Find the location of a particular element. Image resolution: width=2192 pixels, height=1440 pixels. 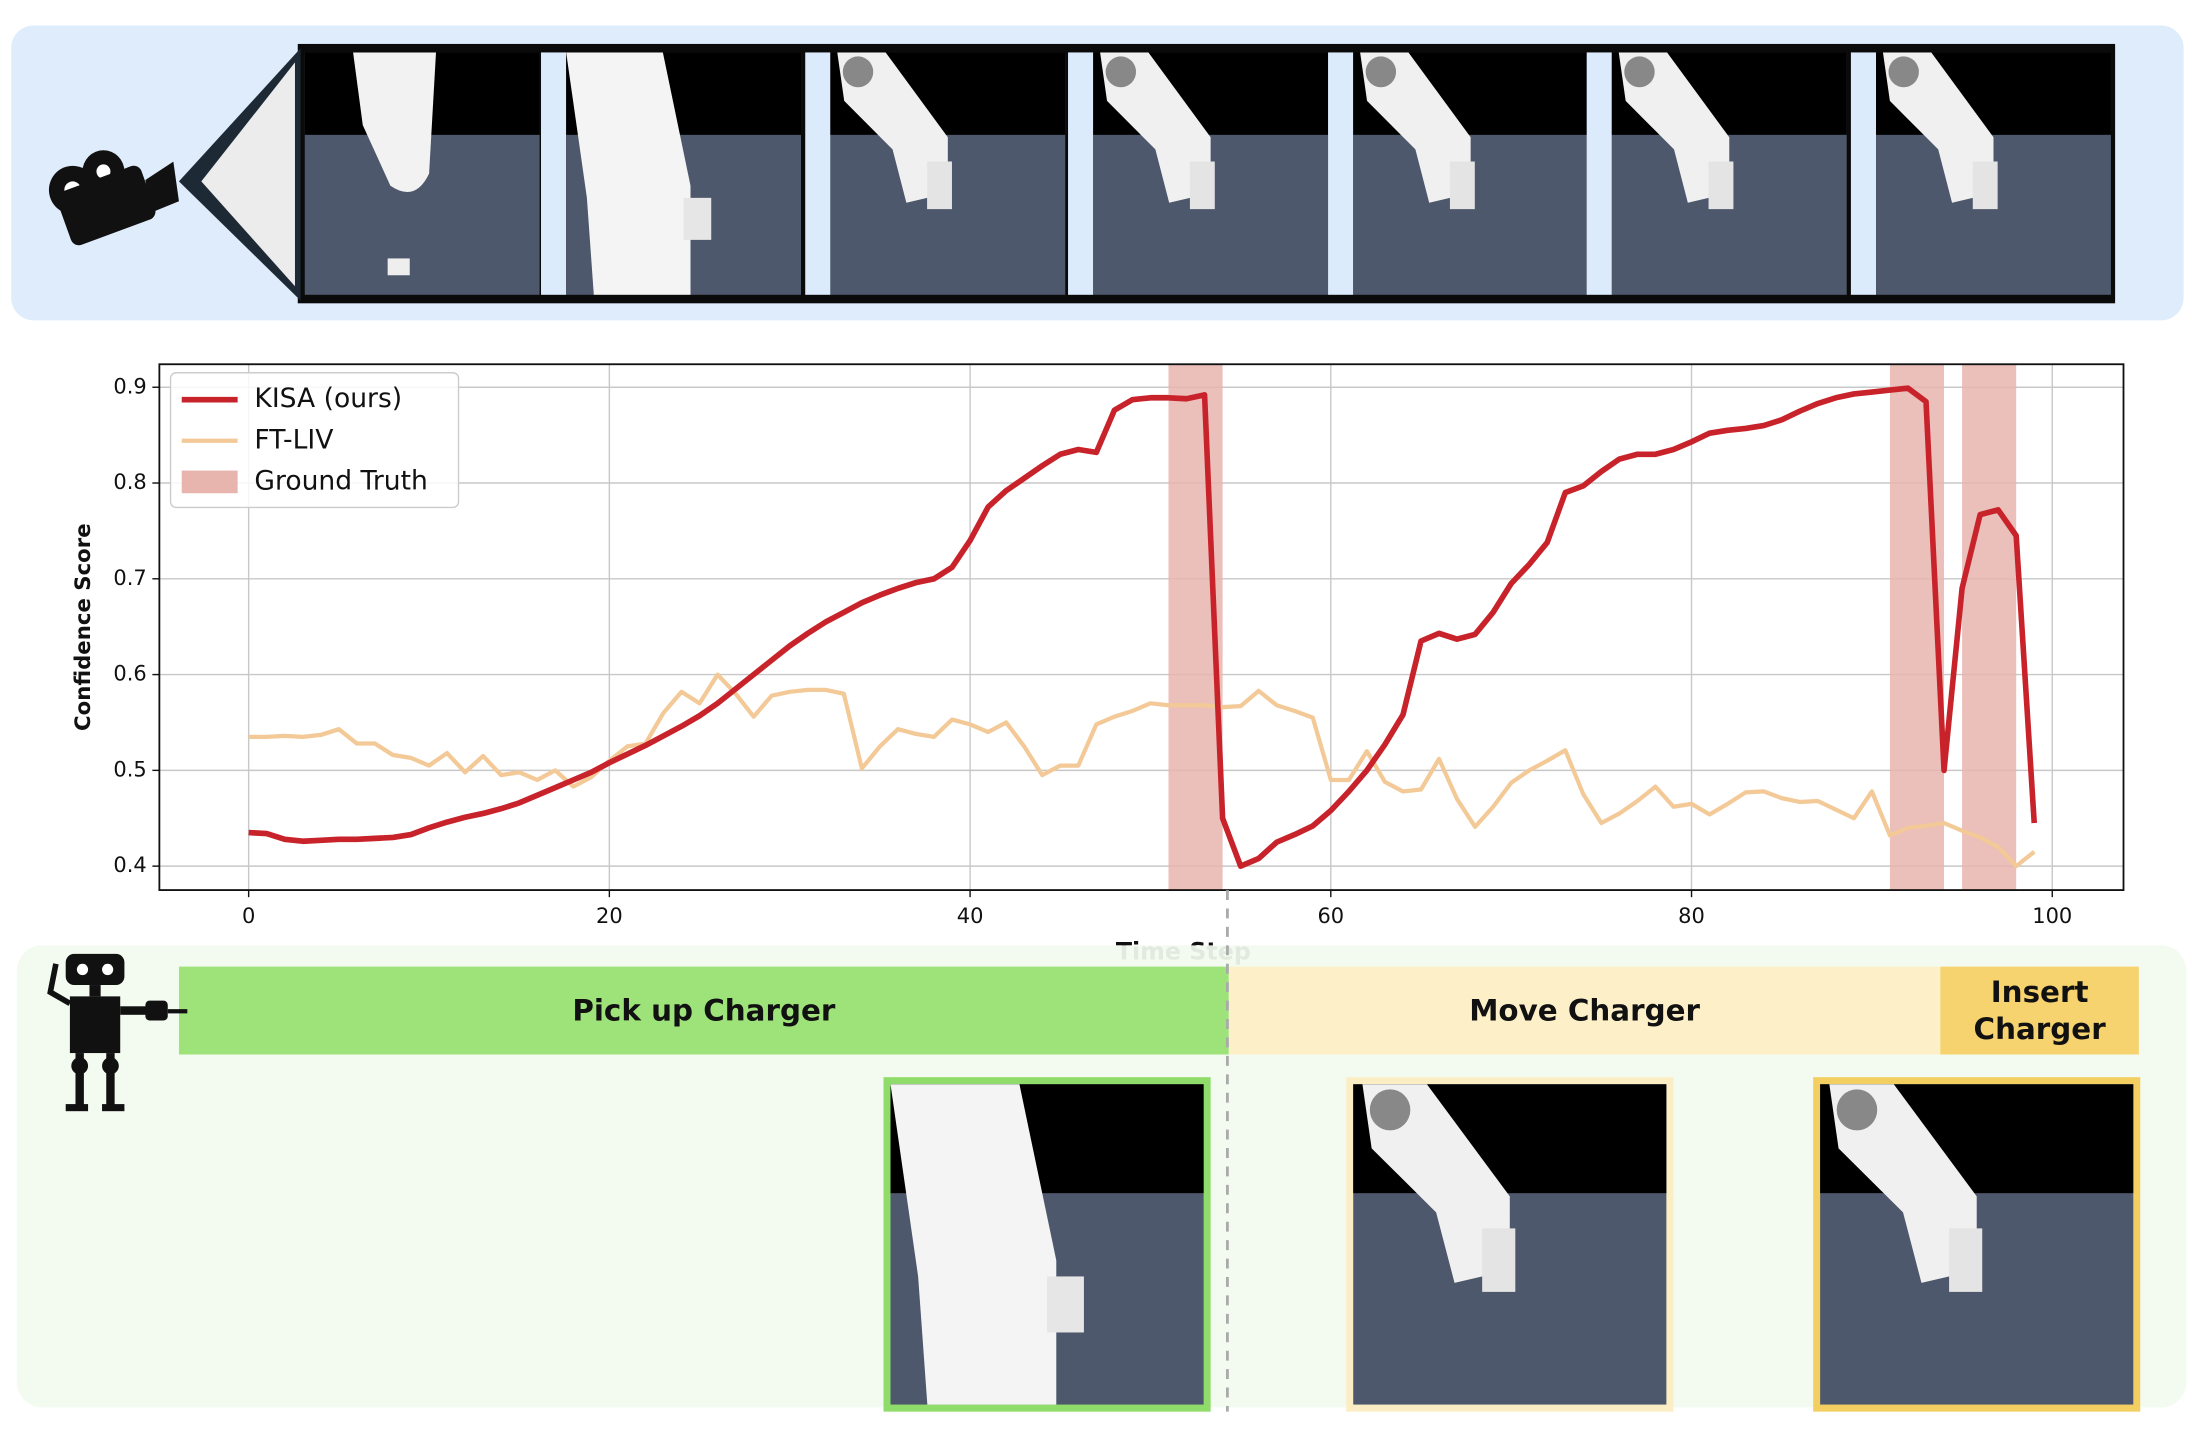

legend-box is located at coordinates (314, 440).